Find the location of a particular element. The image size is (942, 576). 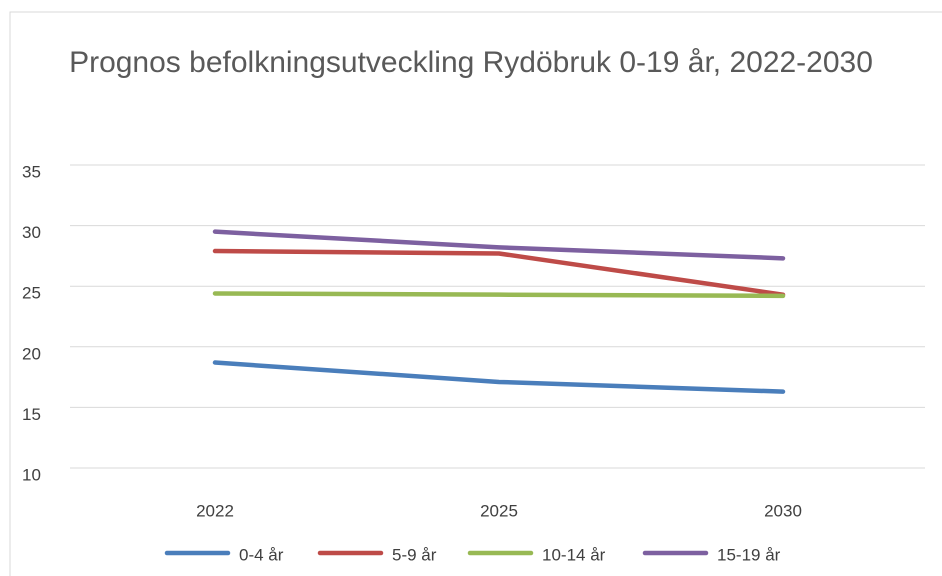

y-tick-label: 35 is located at coordinates (31, 171).